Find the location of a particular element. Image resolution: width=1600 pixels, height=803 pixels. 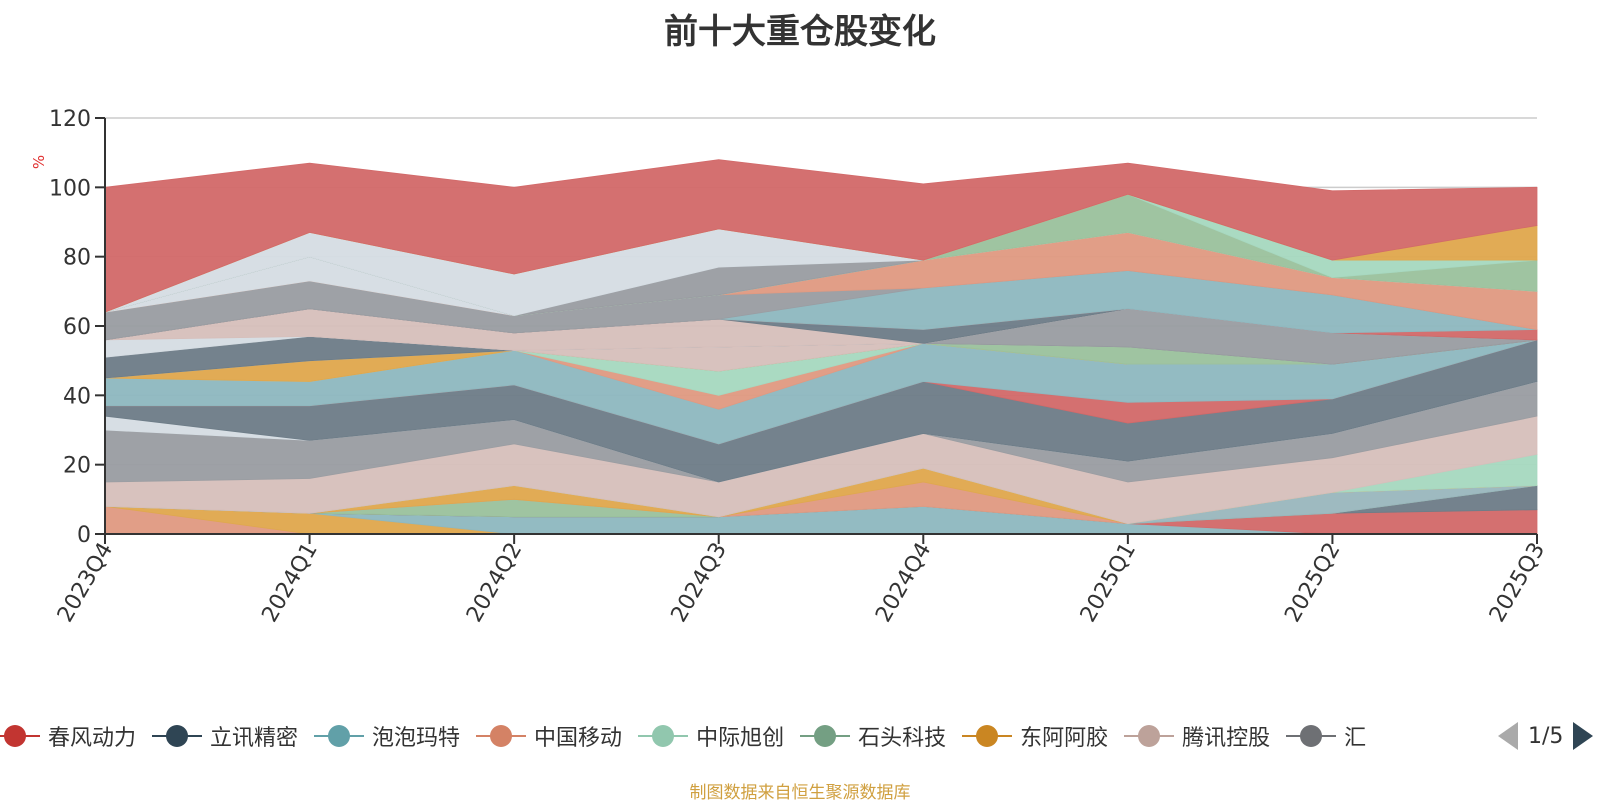

legend: 春风动力 立讯精密 泡泡玛特 中国移动 中际旭创 石头科技 东阿阿胶 腾讯控股 汇 is located at coordinates (750, 736).